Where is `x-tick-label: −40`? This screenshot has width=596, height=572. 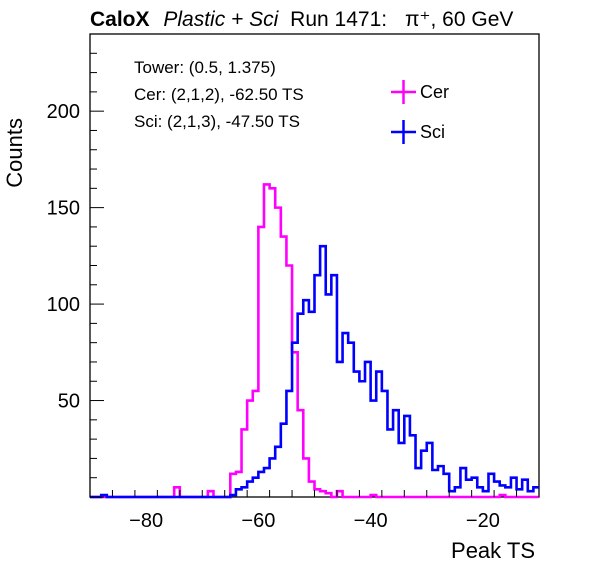
x-tick-label: −40 is located at coordinates (371, 521).